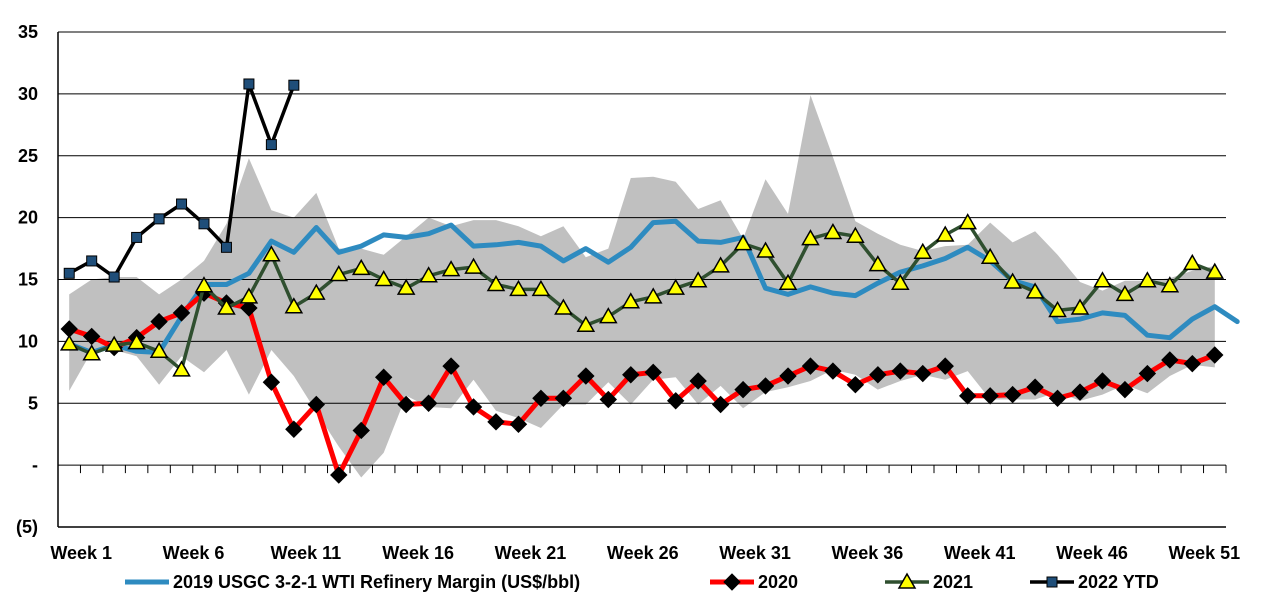  What do you see at coordinates (35, 465) in the screenshot?
I see `y-tick-label: -` at bounding box center [35, 465].